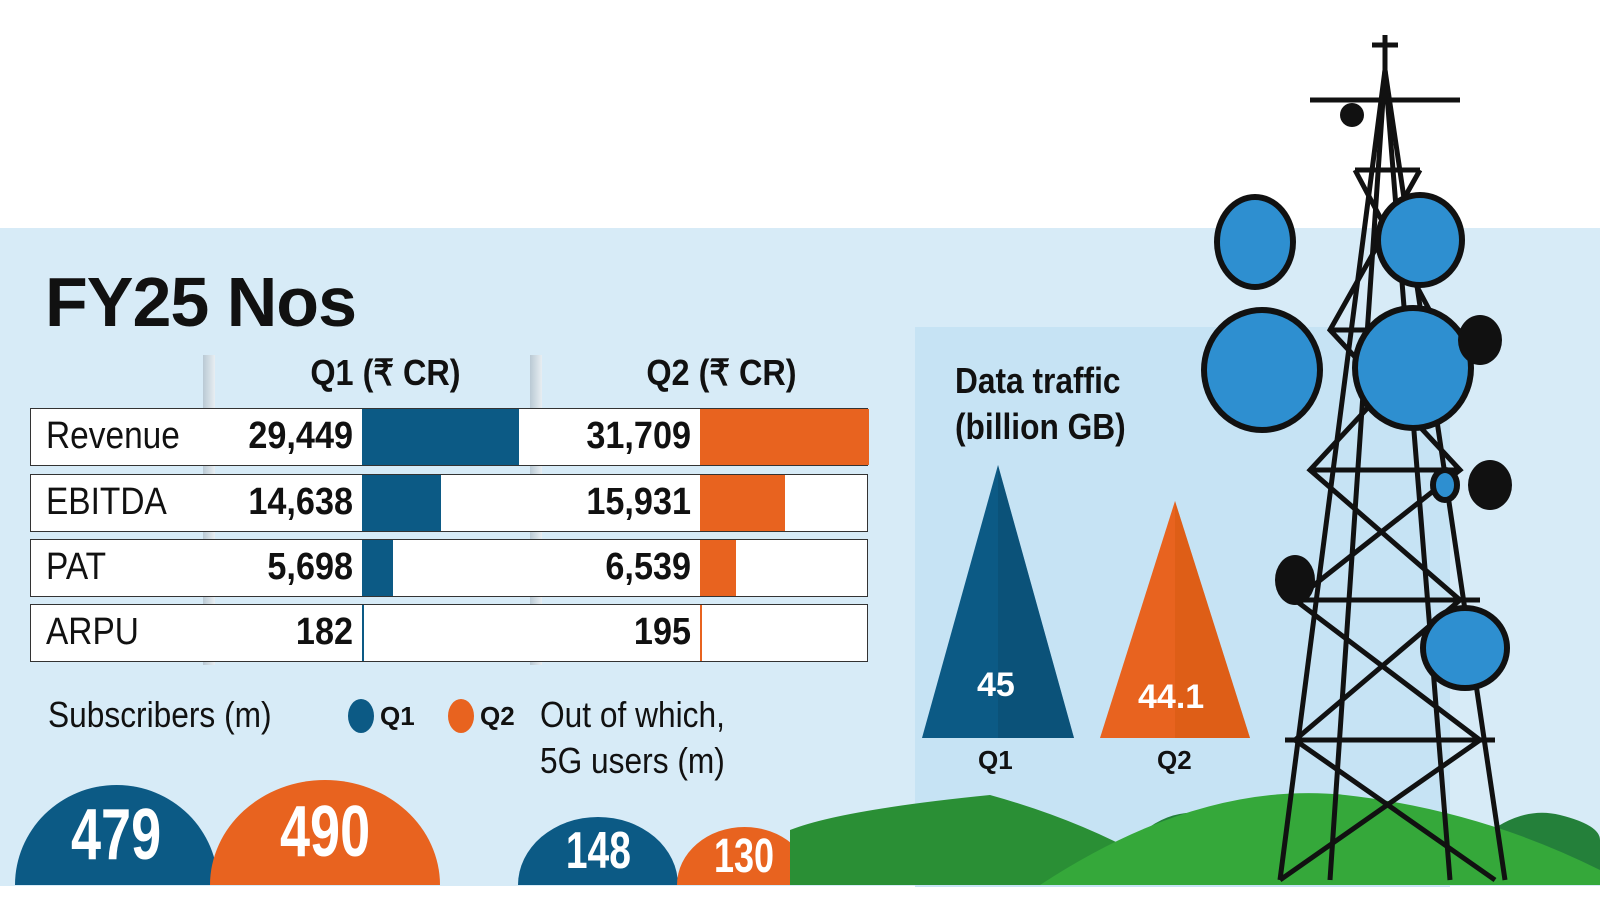  I want to click on traffic-q2-label: Q2, so click(1174, 760).